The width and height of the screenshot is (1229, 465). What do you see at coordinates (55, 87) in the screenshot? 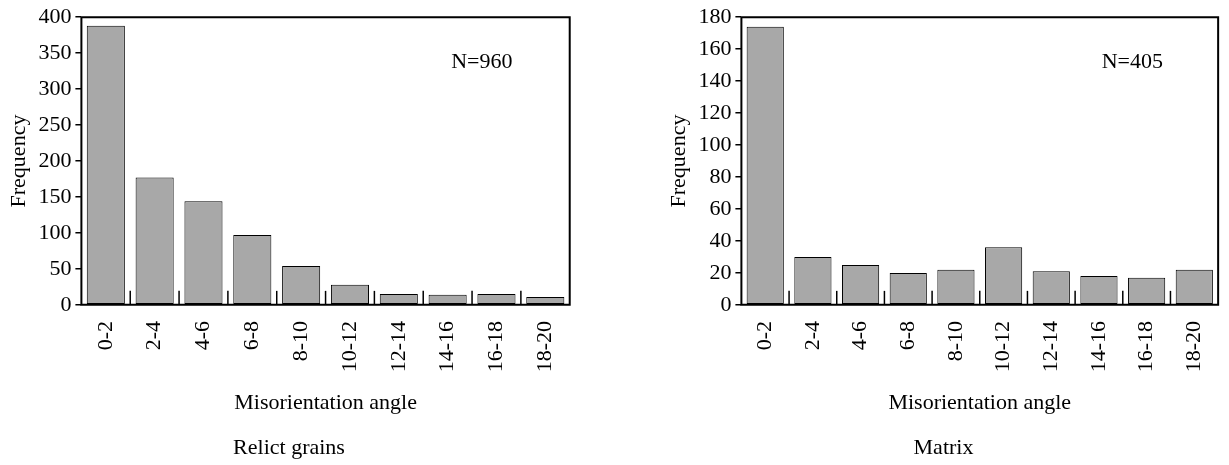
I see `y-tick-label: 300` at bounding box center [55, 87].